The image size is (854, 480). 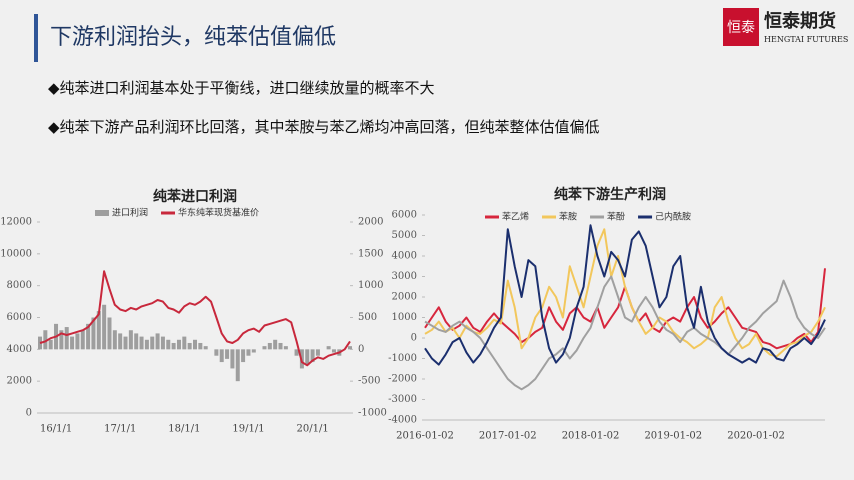 What do you see at coordinates (36, 38) in the screenshot?
I see `title-bar` at bounding box center [36, 38].